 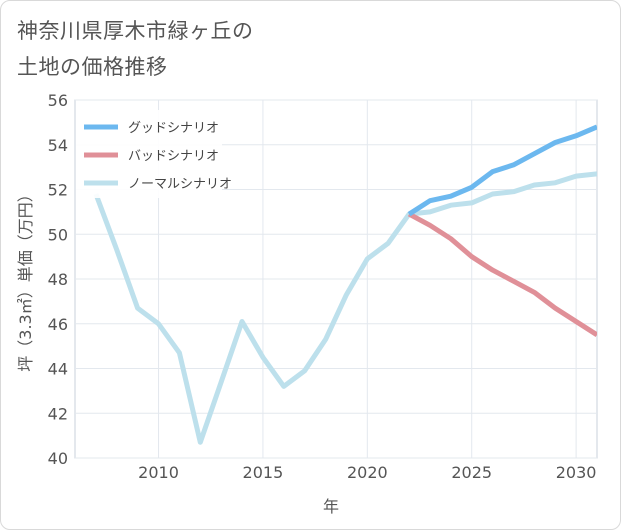 I want to click on y-tick-label: 42, so click(x=58, y=413).